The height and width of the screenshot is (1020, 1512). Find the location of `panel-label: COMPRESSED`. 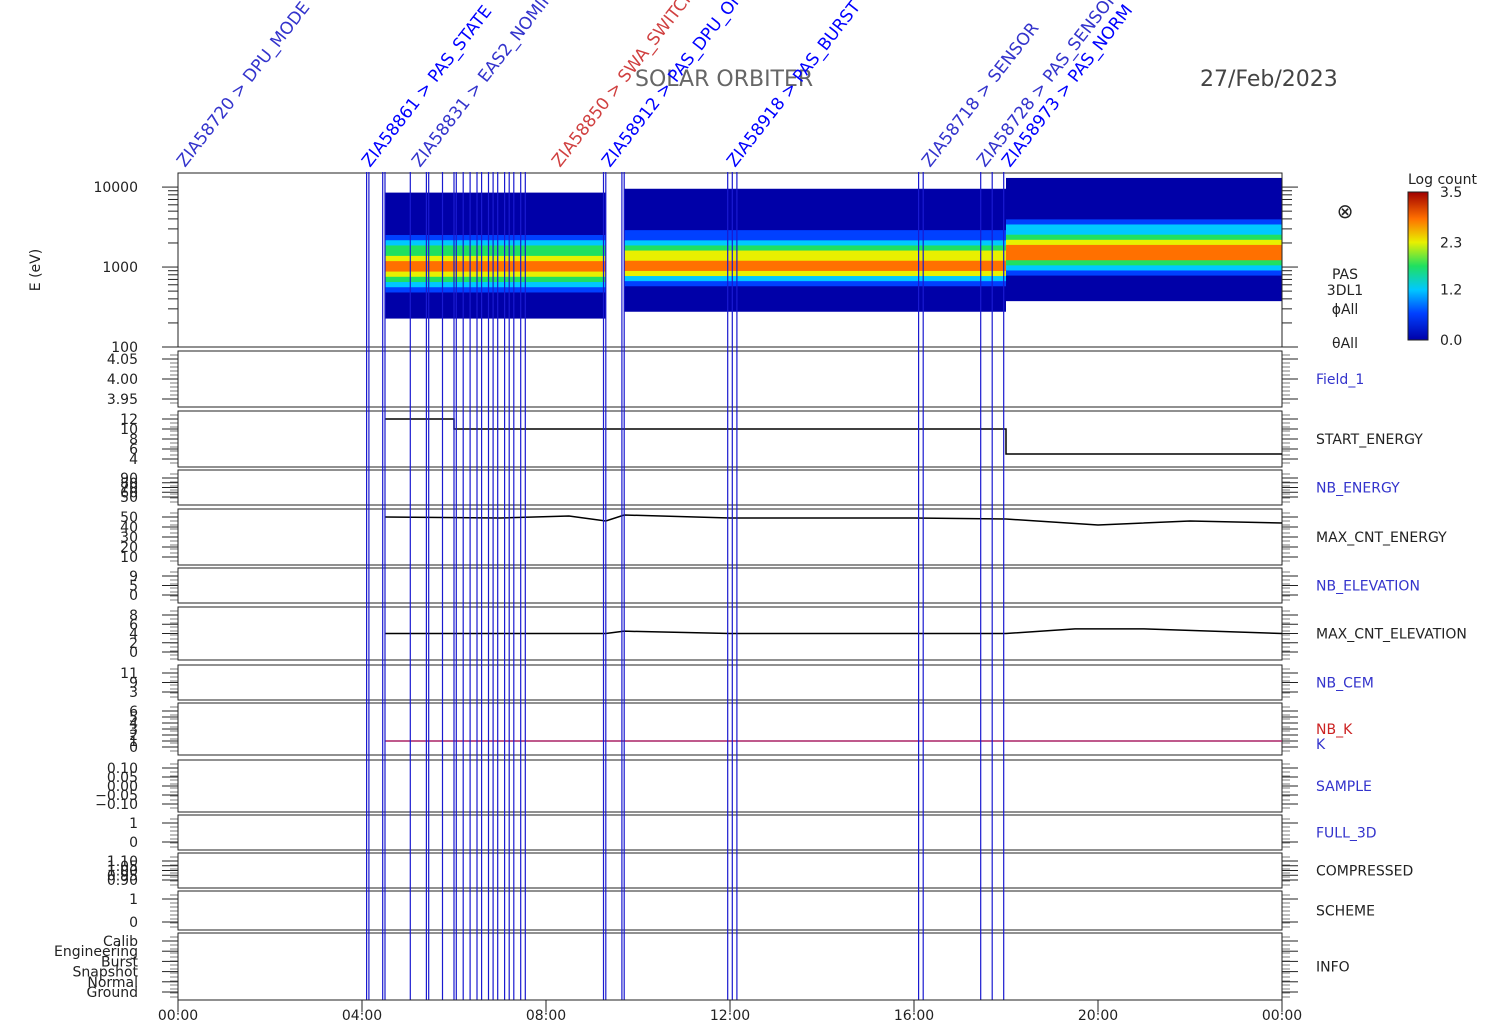

panel-label: COMPRESSED is located at coordinates (1364, 872).